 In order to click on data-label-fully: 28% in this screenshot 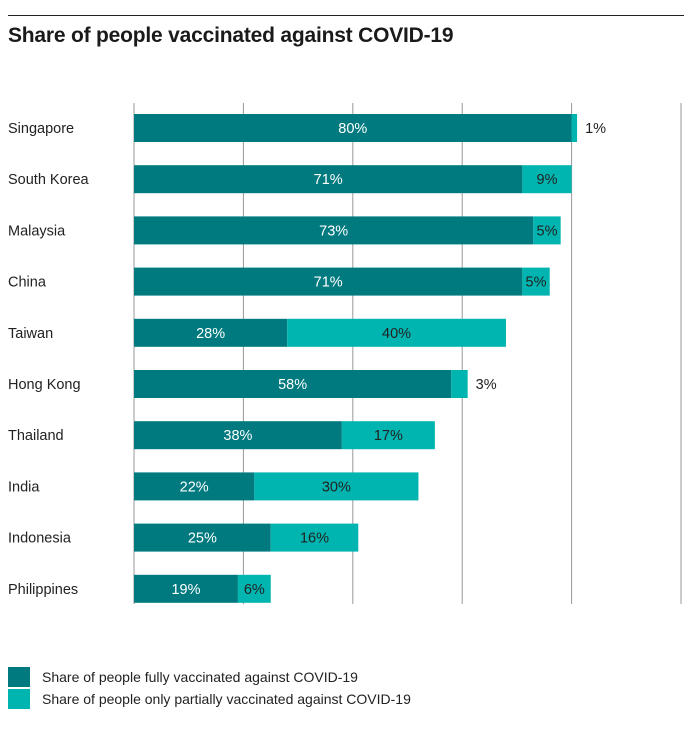, I will do `click(210, 334)`.